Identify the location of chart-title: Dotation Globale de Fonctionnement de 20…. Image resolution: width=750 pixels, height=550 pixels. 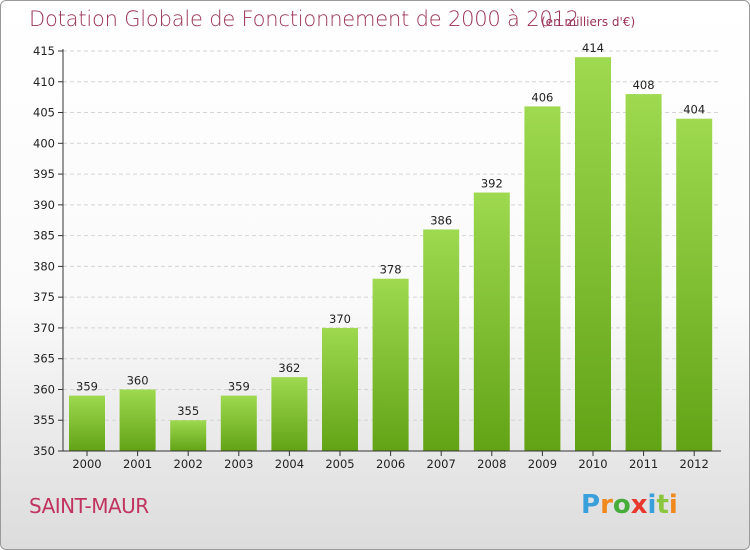
(304, 19).